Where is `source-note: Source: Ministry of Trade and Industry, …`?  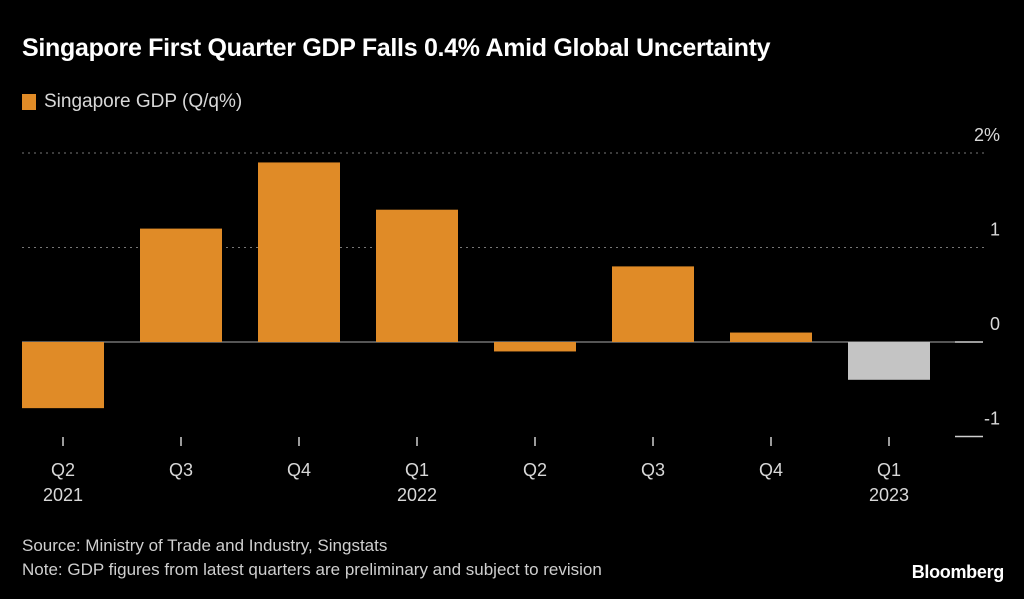 source-note: Source: Ministry of Trade and Industry, … is located at coordinates (205, 545).